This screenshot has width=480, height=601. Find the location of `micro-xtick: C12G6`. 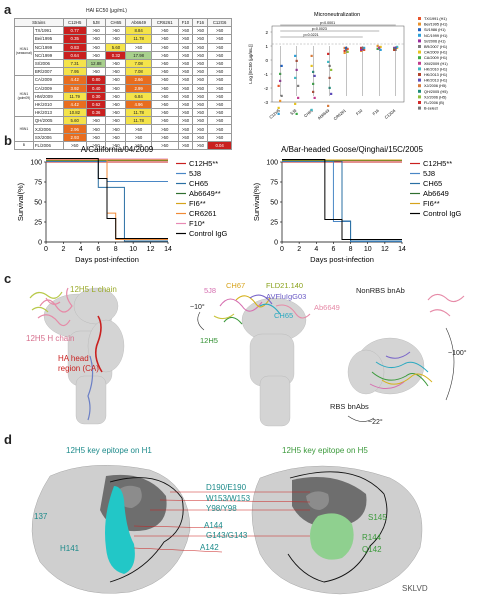

micro-xtick: C12G6 is located at coordinates (390, 113).